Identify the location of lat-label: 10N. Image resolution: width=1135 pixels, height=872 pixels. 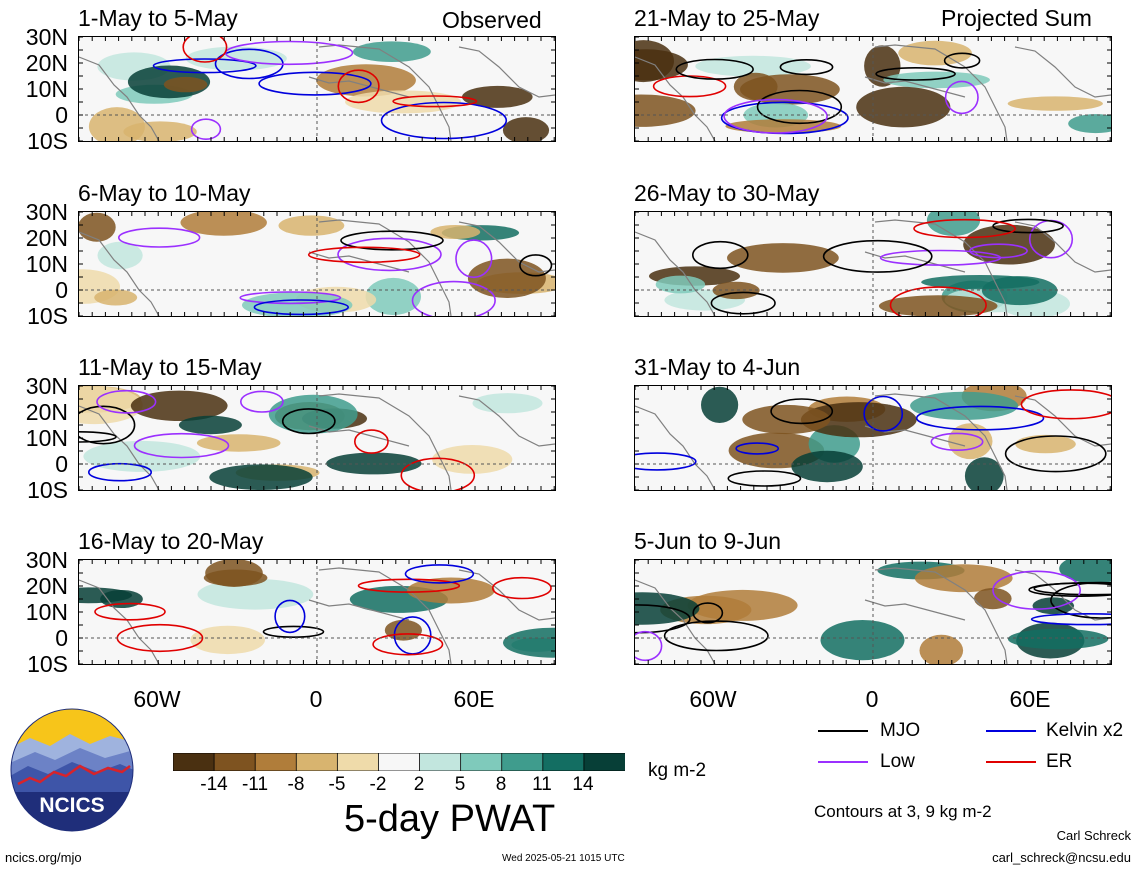
(46, 612).